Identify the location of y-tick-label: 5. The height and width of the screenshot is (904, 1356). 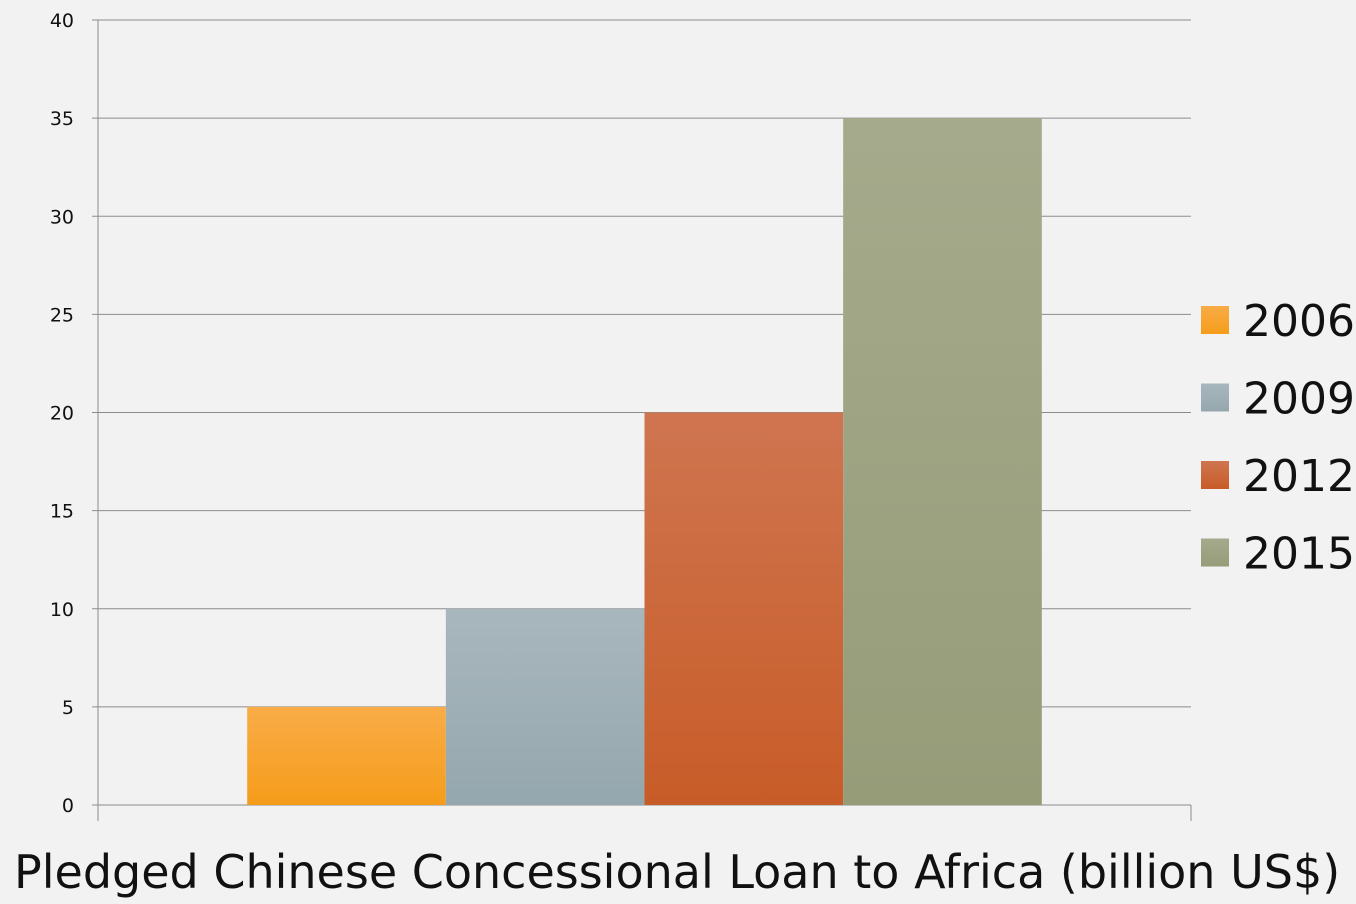
(68, 708).